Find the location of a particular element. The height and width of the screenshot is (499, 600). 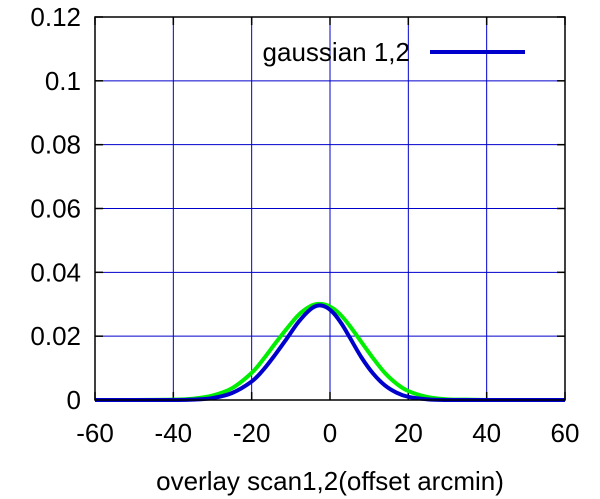

legend: gaussian 1,2 is located at coordinates (394, 52).